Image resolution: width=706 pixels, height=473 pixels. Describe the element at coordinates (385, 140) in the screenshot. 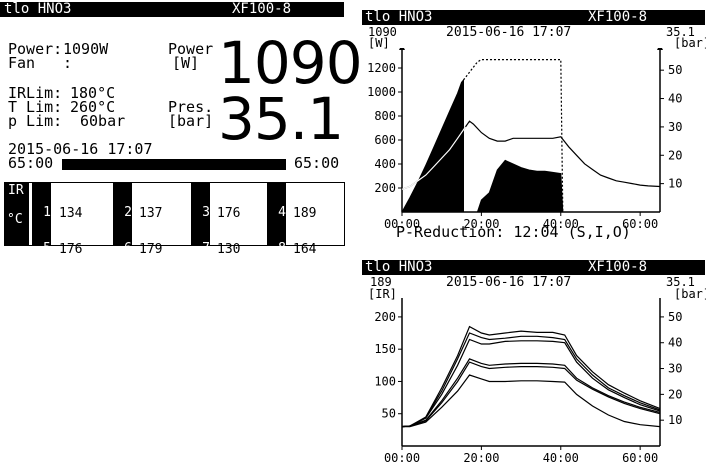

I see `left-tick-label: 600` at that location.